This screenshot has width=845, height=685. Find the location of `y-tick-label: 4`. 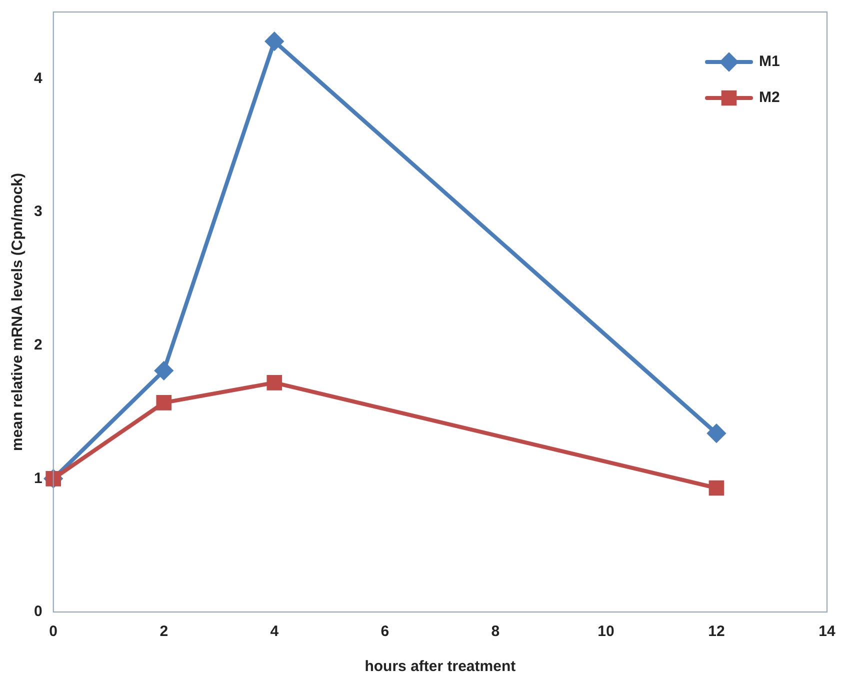

y-tick-label: 4 is located at coordinates (38, 78).